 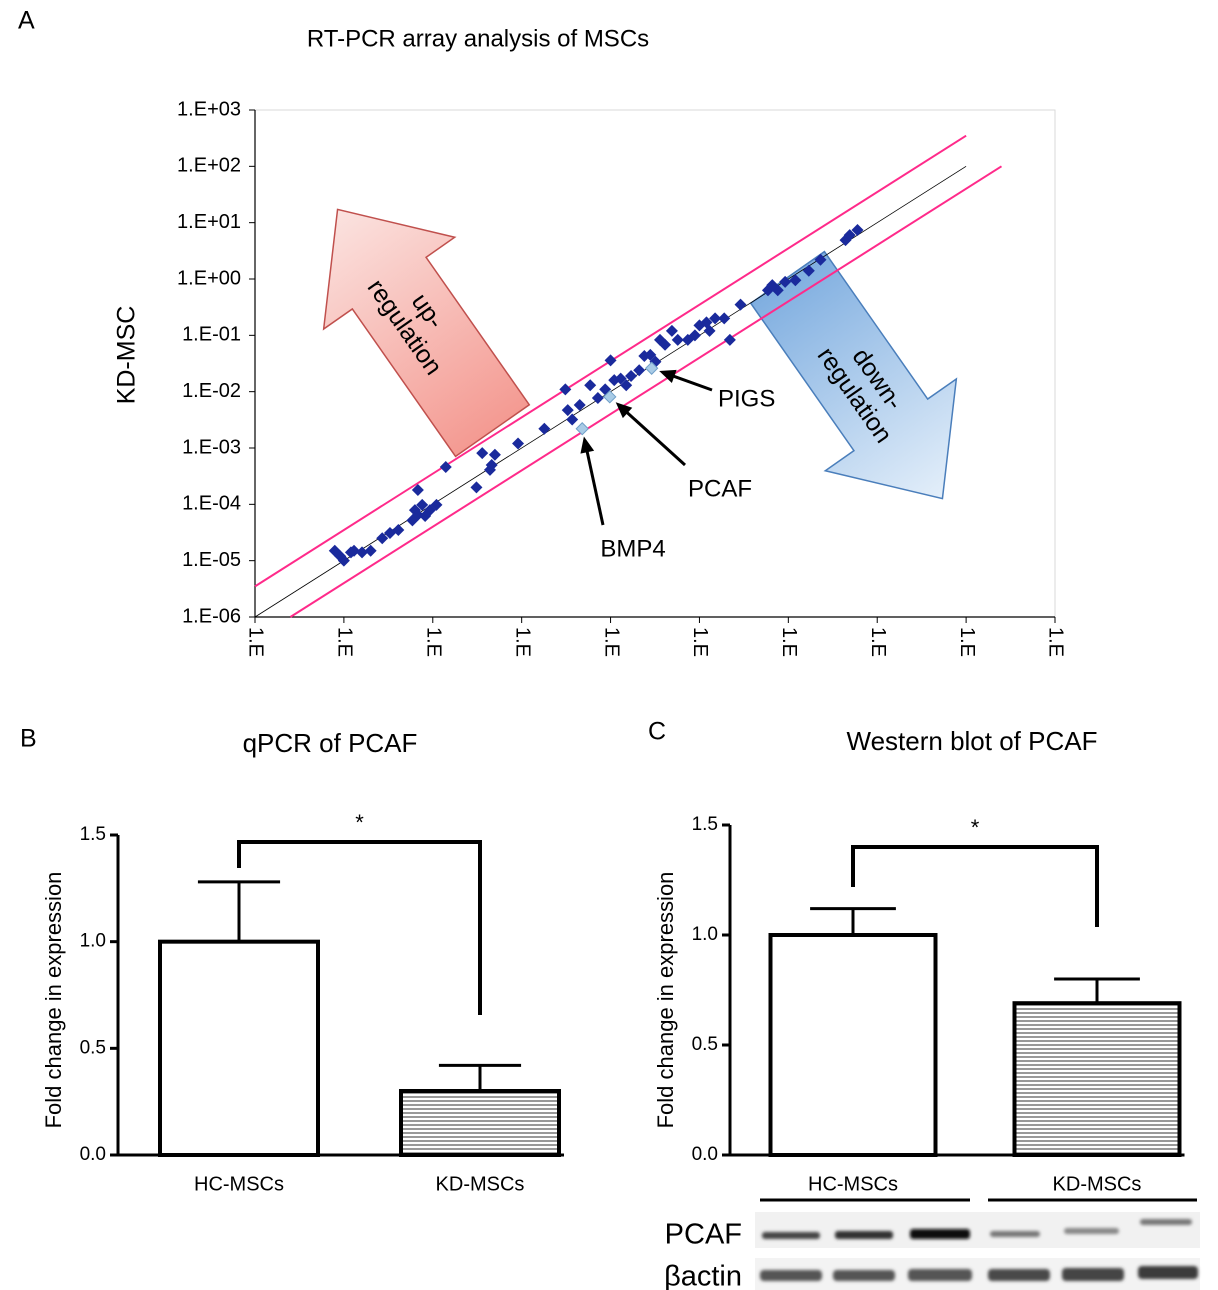 I want to click on panel-letter: A, so click(x=26, y=21).